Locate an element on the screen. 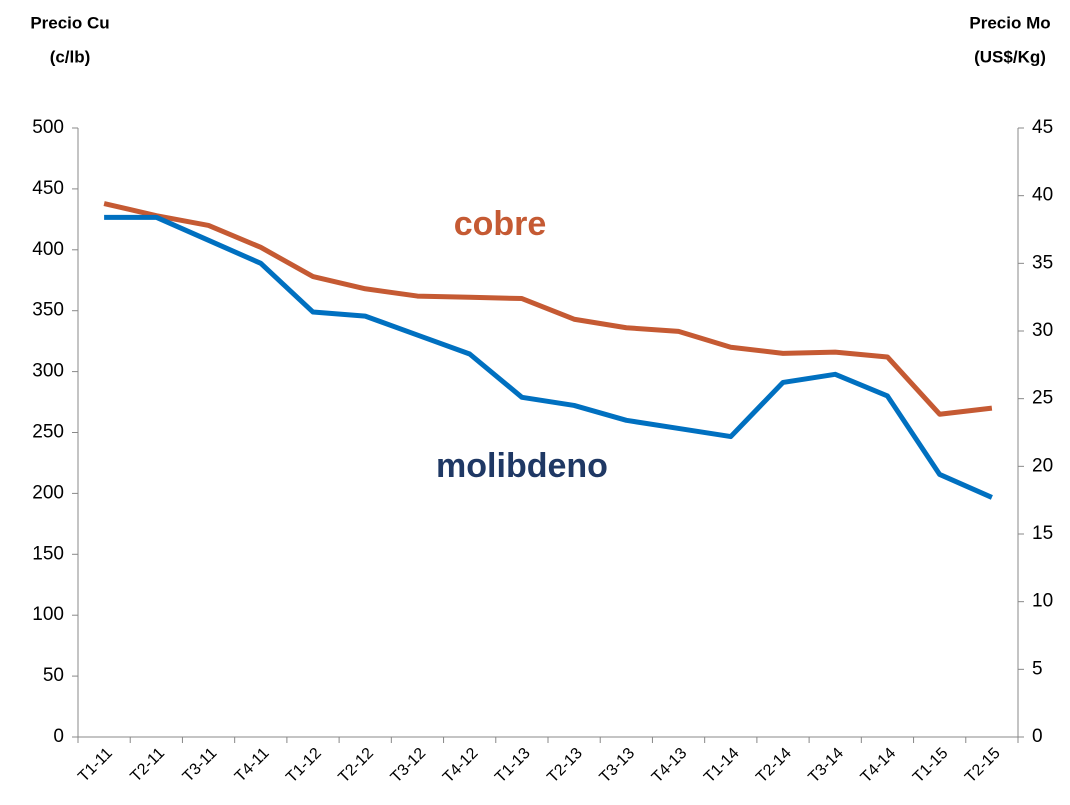 The width and height of the screenshot is (1070, 805). y-tick-label: 150 is located at coordinates (48, 553).